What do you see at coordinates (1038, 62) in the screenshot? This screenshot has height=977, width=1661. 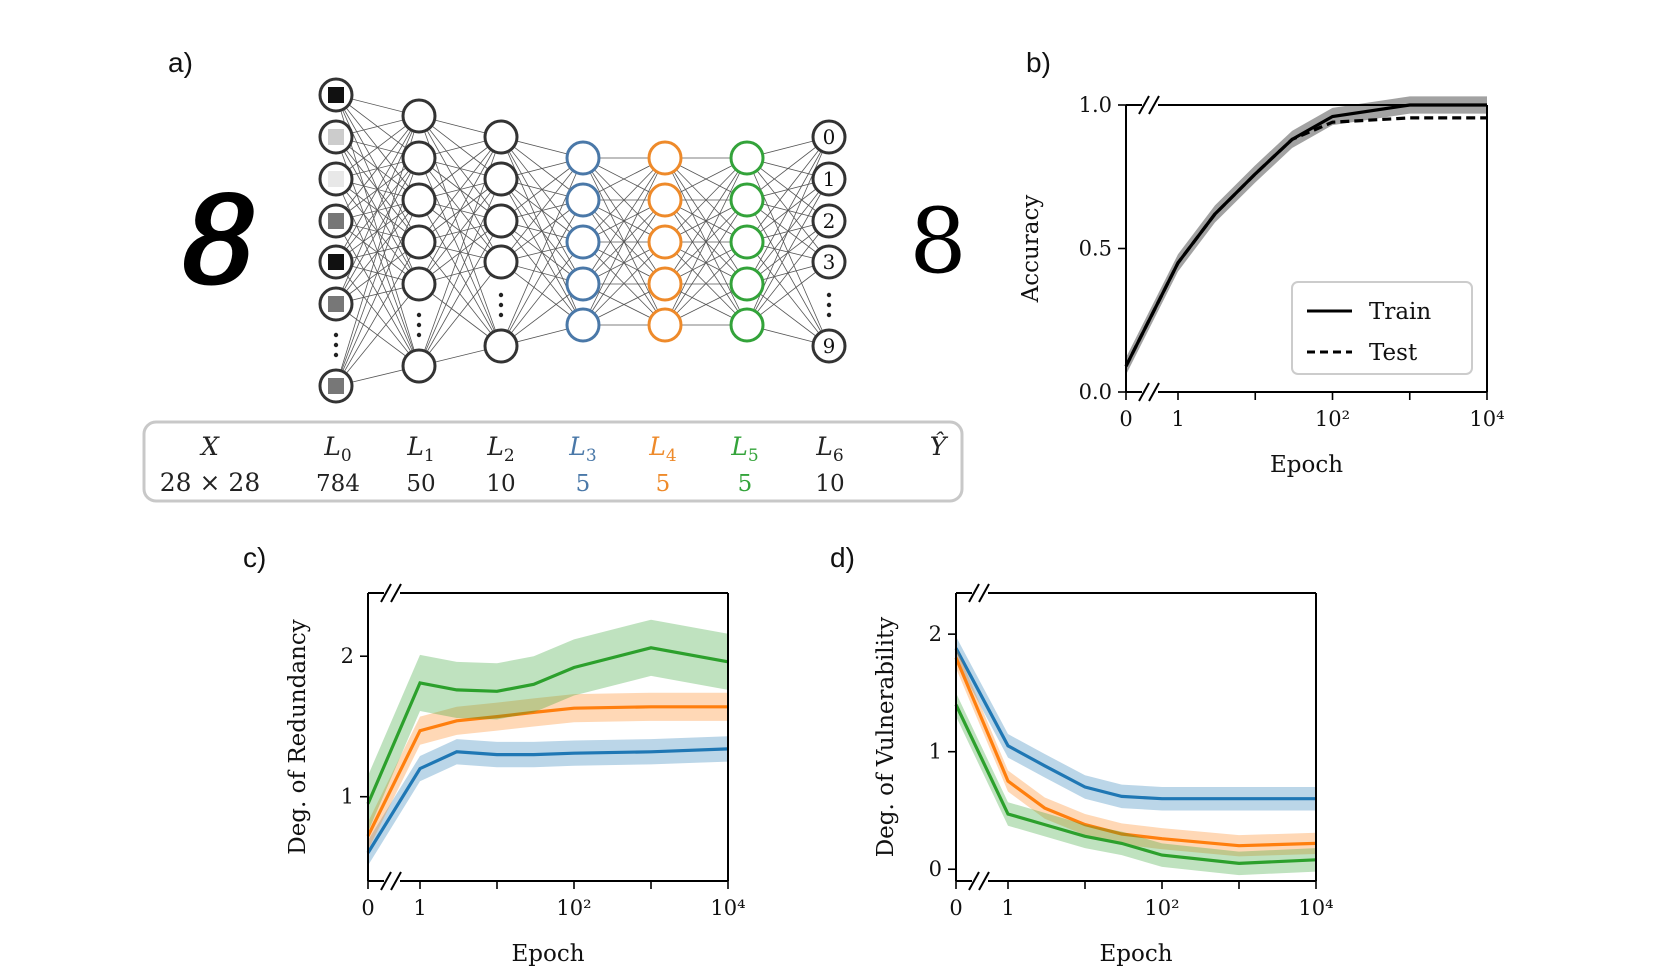 I see `panel-label-b: b)` at bounding box center [1038, 62].